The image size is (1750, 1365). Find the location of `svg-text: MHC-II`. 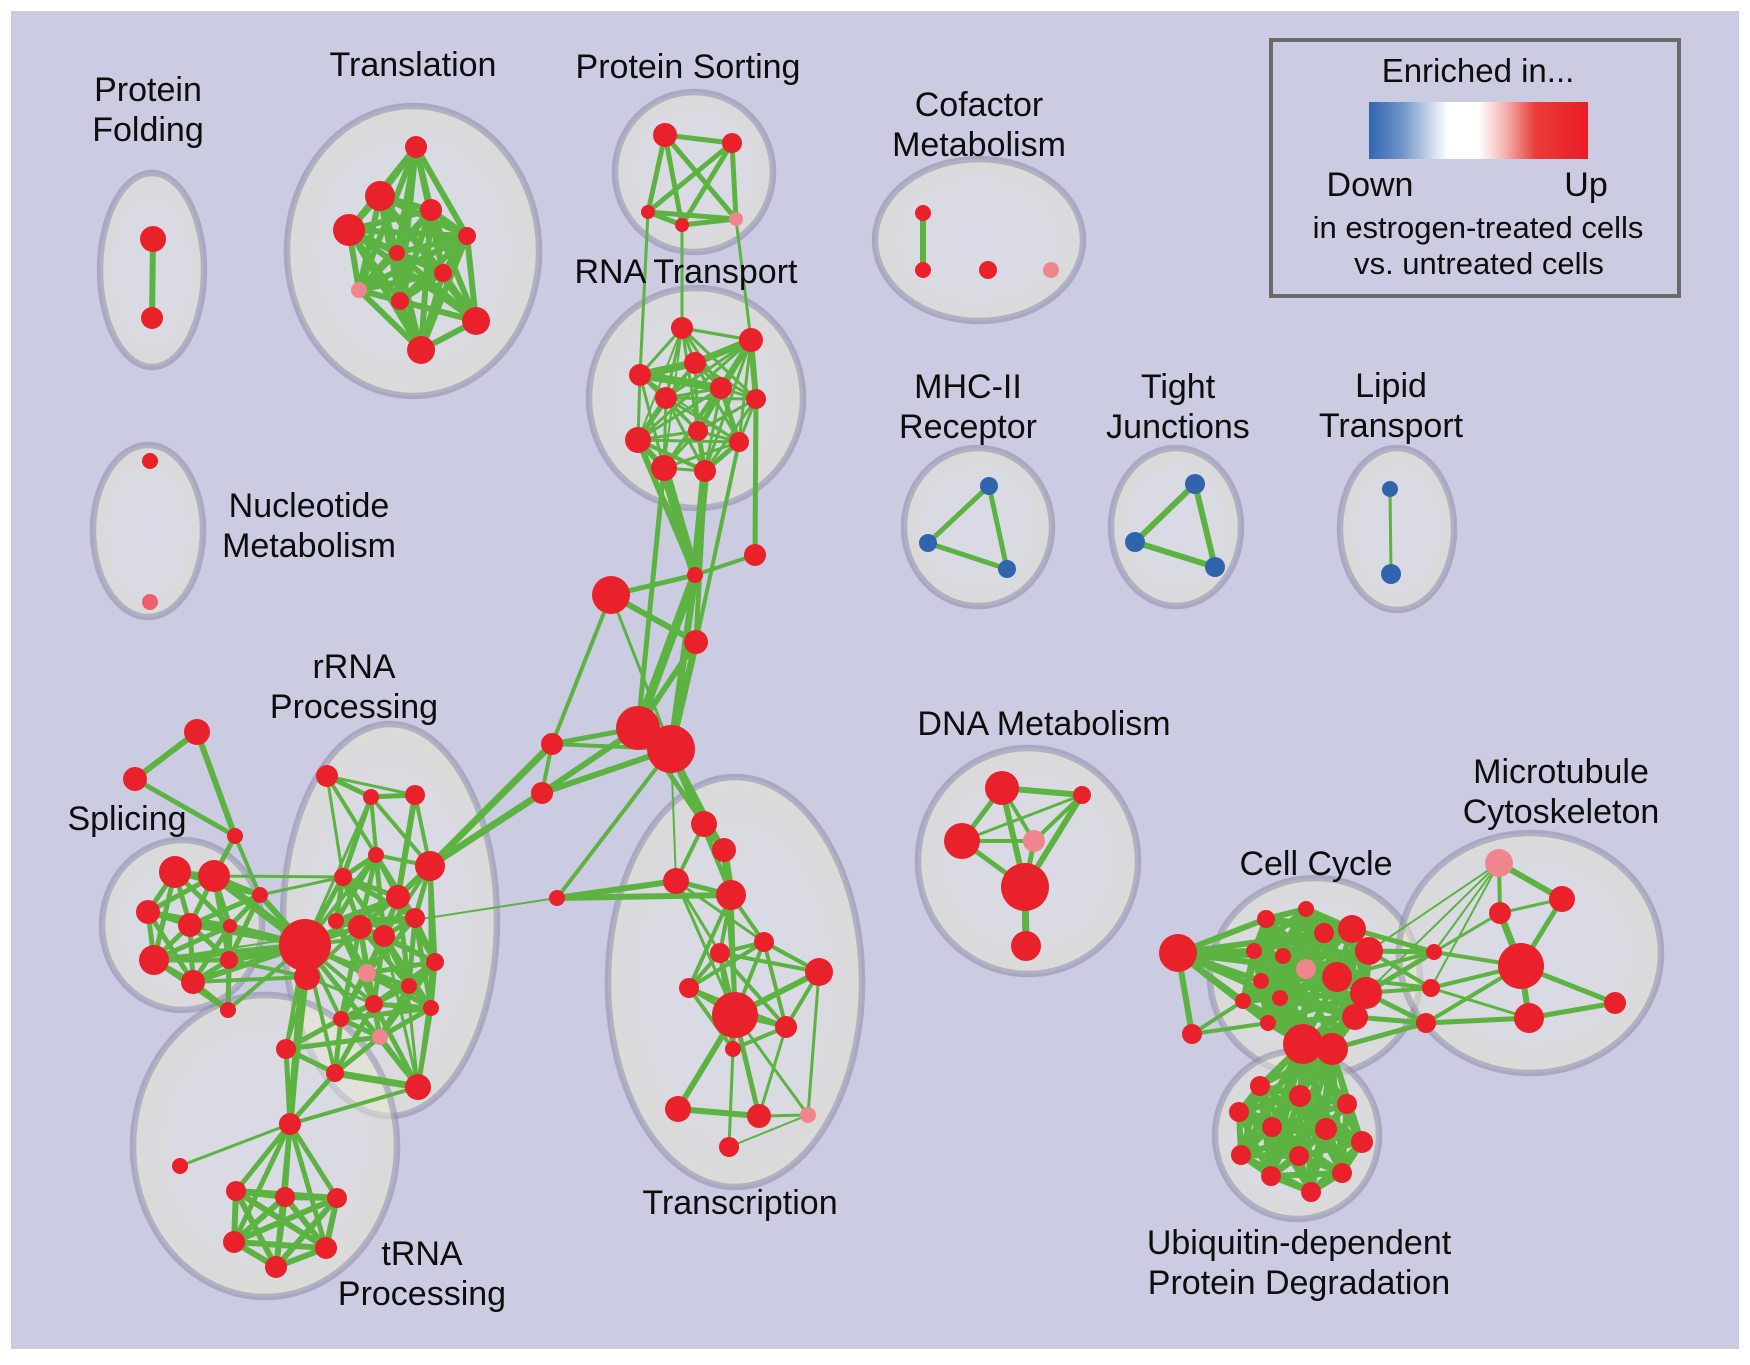

svg-text: MHC-II is located at coordinates (968, 387).